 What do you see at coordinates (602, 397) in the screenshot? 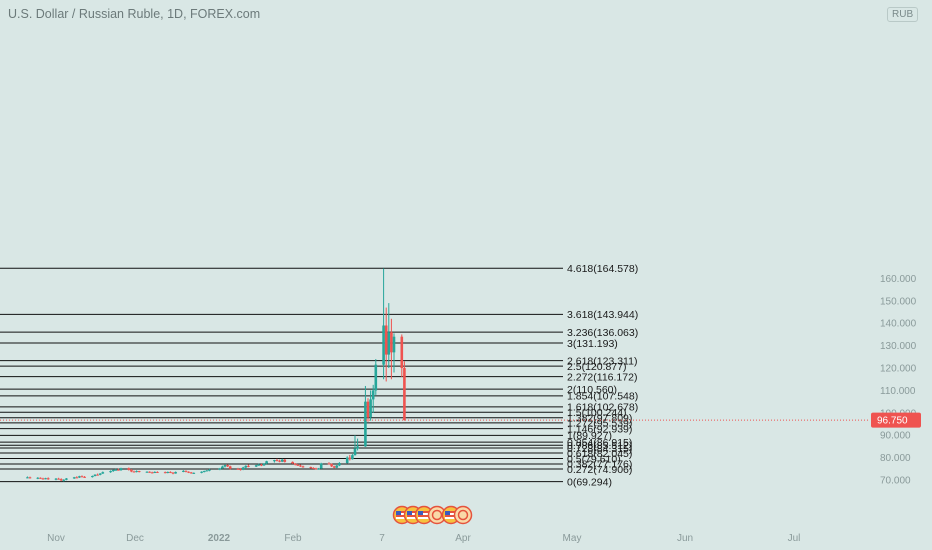
I see `fib-level-label: 1.854(107.548)` at bounding box center [602, 397].